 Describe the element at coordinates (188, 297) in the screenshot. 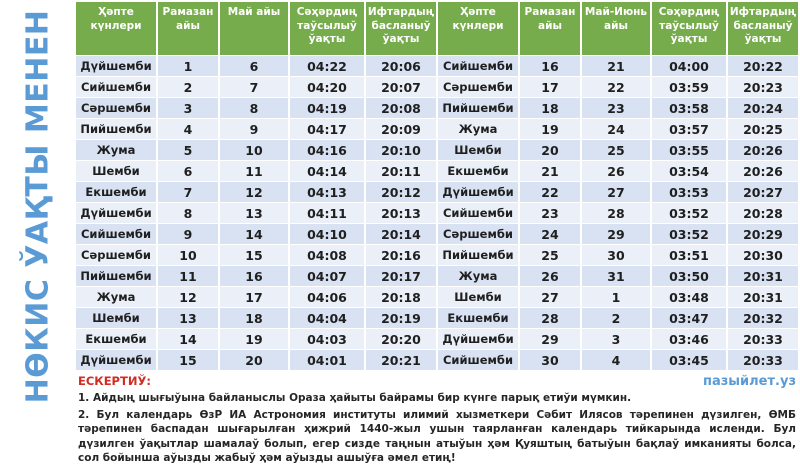

I see `table-cell: 12` at that location.